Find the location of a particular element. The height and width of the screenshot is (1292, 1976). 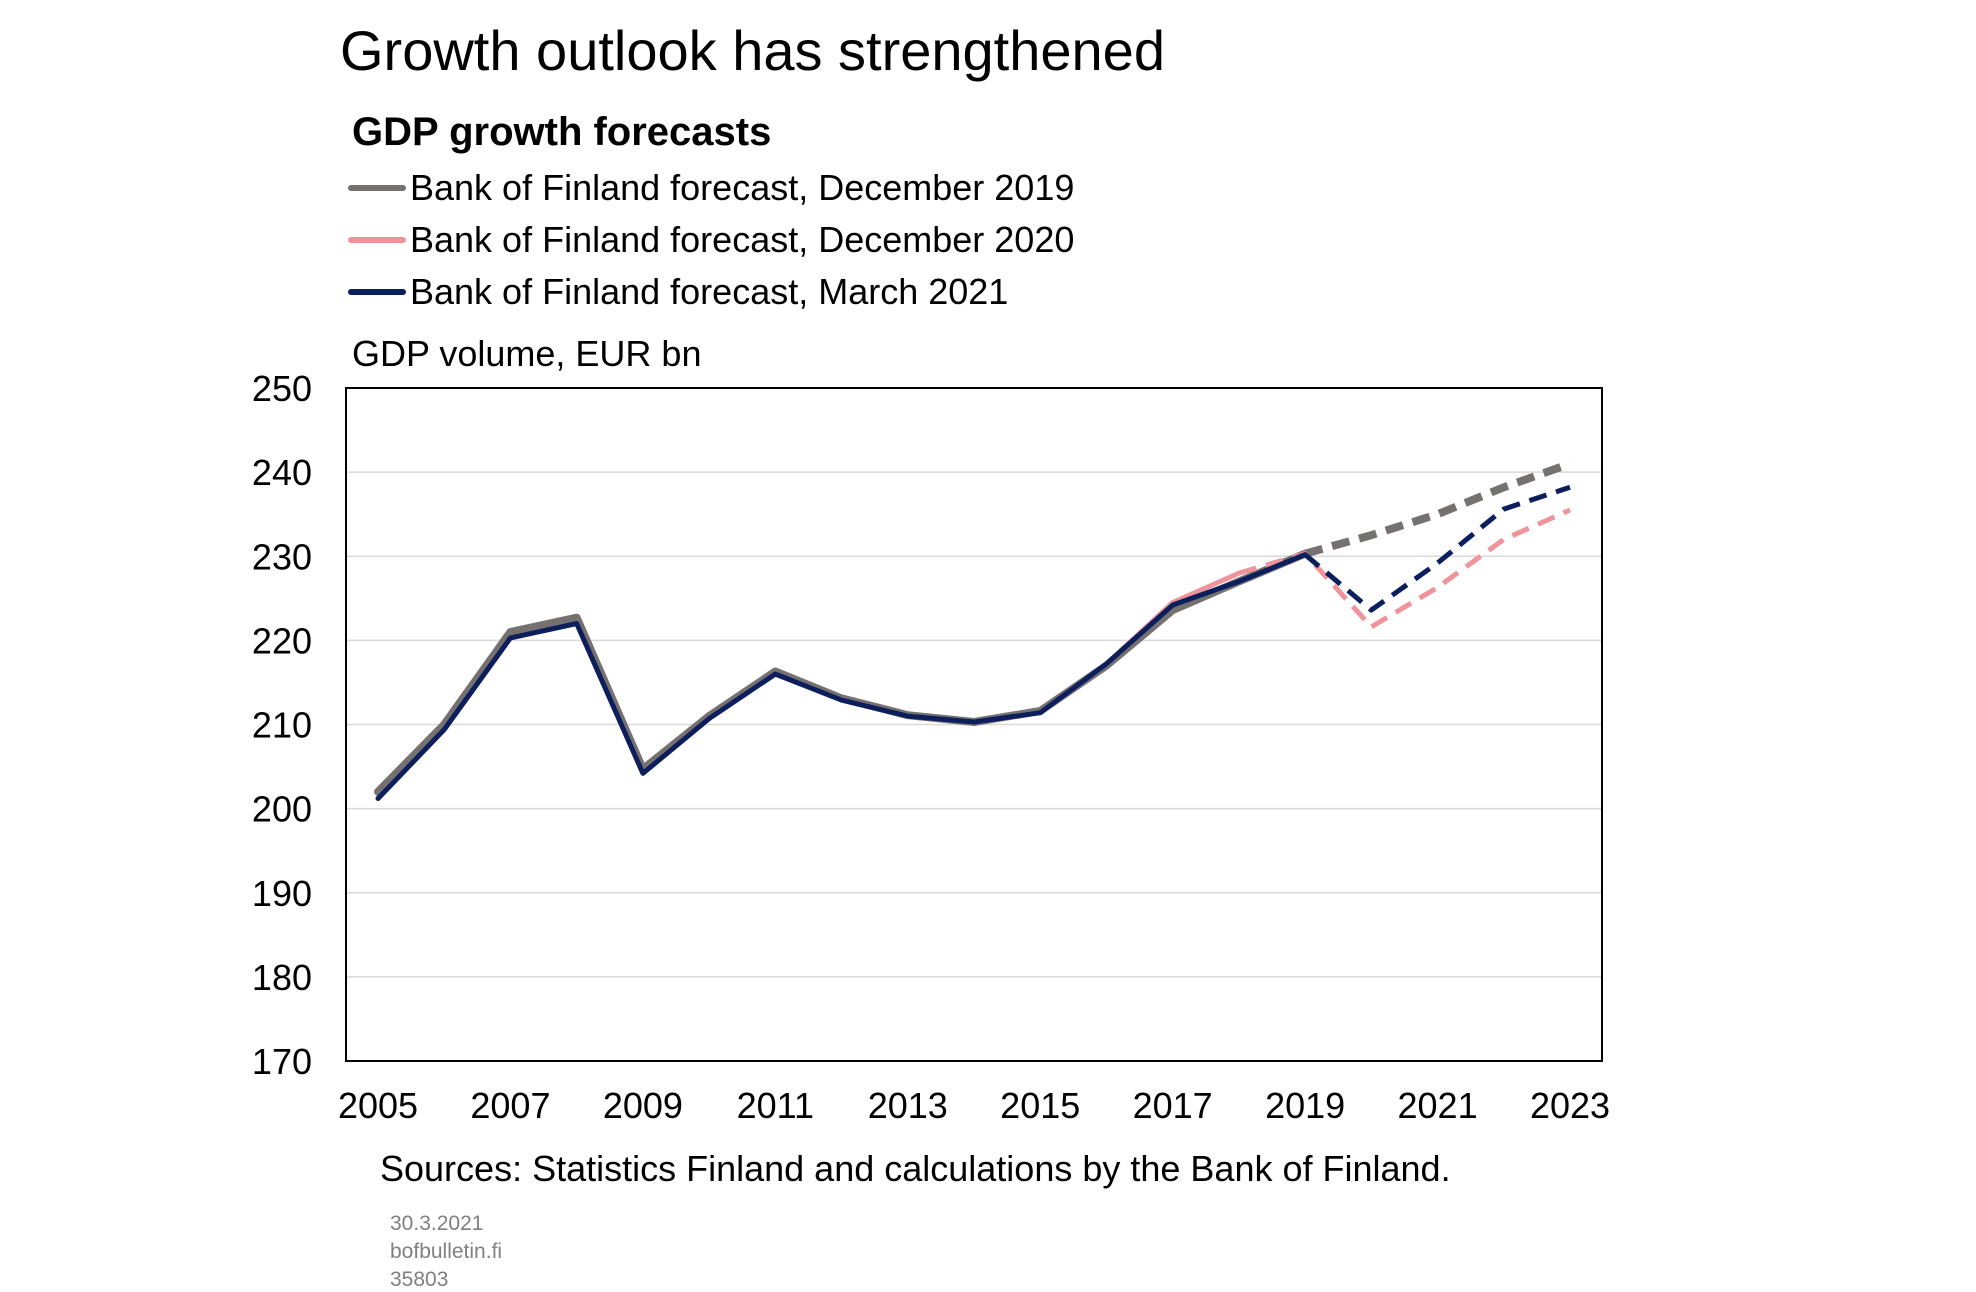

chart-title: Growth outlook has strengthened is located at coordinates (752, 50).